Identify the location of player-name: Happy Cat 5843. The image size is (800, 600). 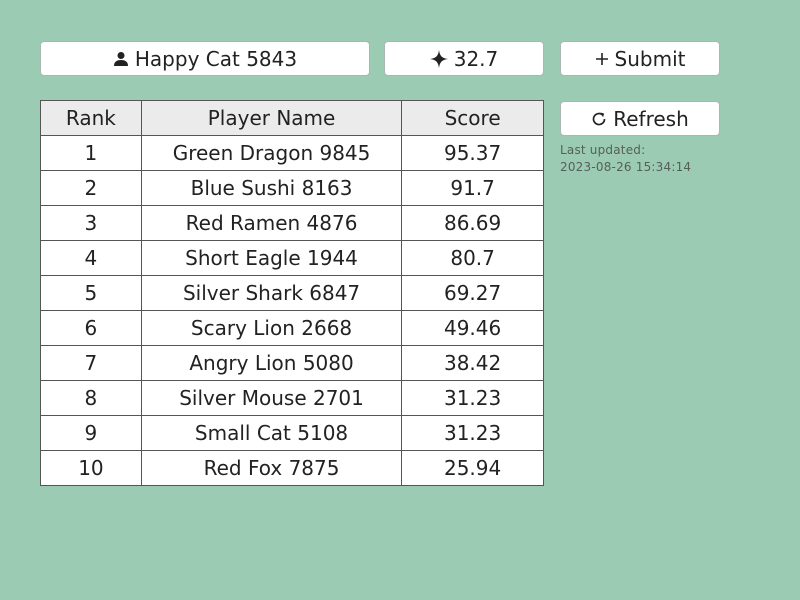
(216, 58).